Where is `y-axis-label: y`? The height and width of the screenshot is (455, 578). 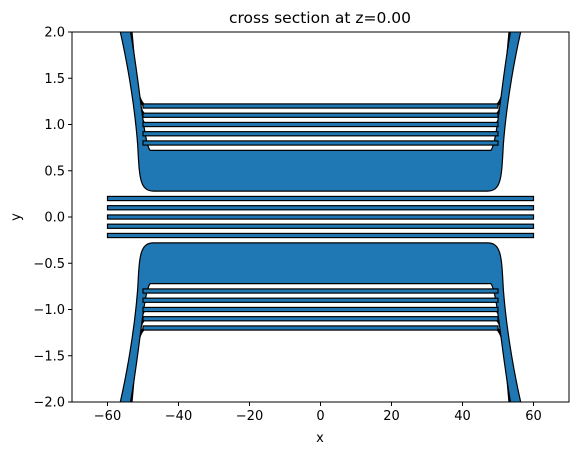
y-axis-label: y is located at coordinates (16, 217).